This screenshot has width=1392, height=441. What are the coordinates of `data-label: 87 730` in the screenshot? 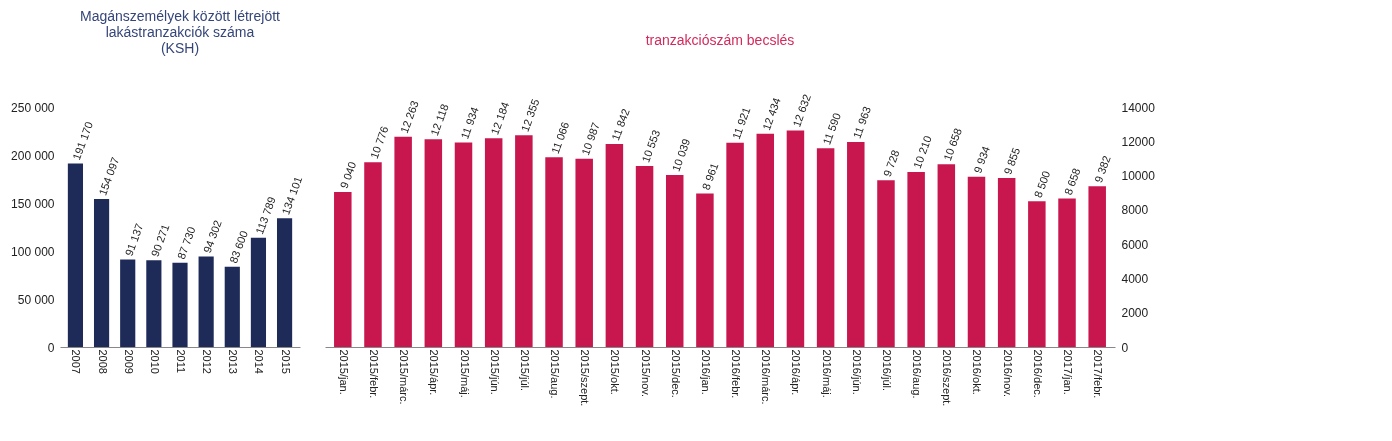 It's located at (186, 243).